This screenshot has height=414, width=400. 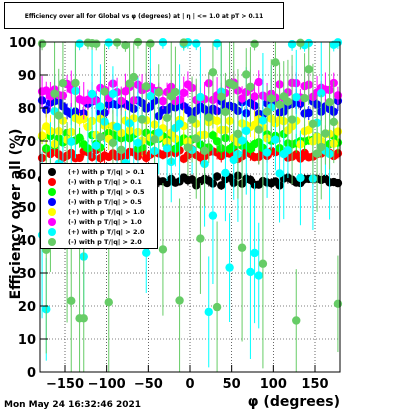 I want to click on x-tick-label: −150, so click(x=65, y=384).